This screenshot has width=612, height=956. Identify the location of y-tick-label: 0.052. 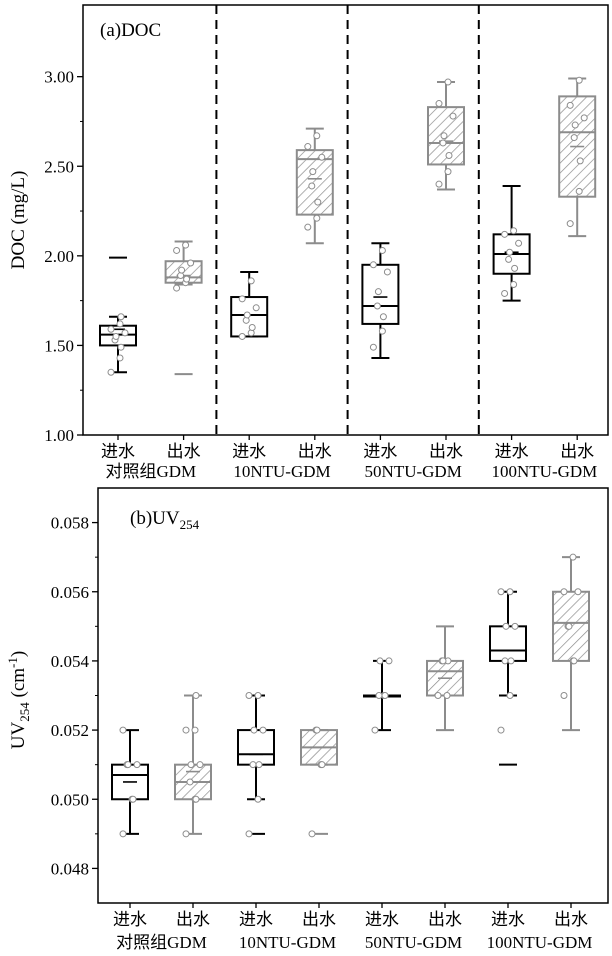
(70, 730).